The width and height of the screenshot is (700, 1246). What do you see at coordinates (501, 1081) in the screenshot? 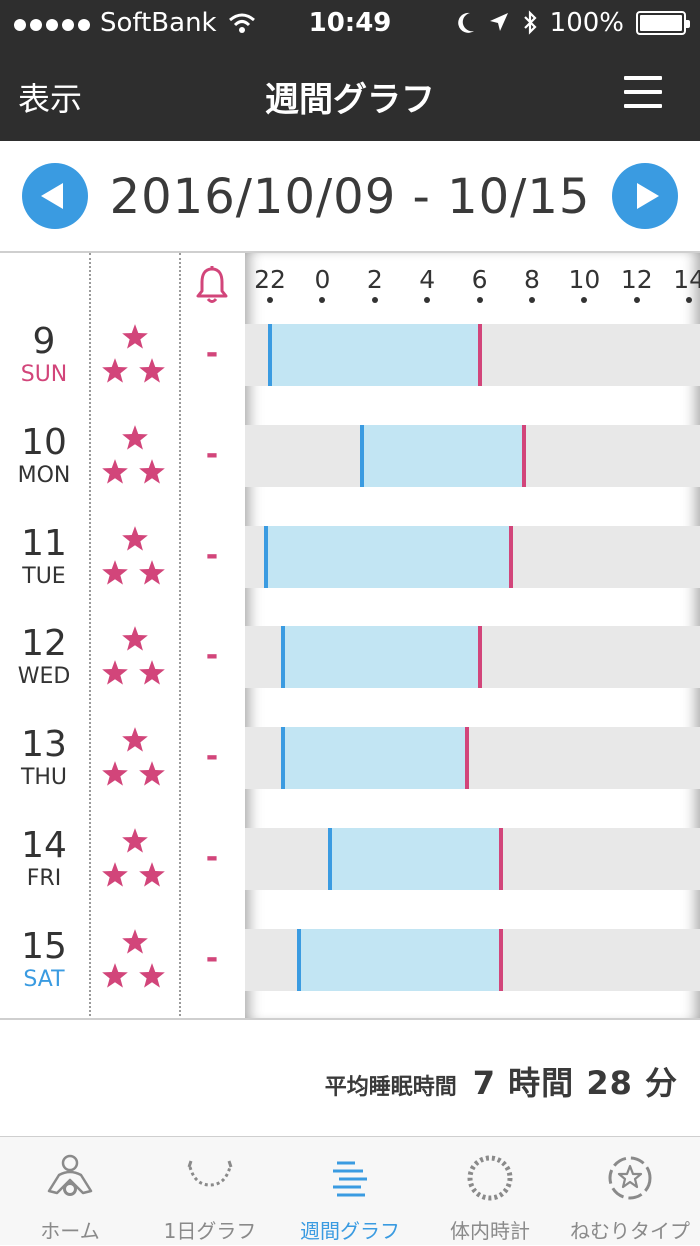
I see `average-sleep: 平均睡眠時間 7 時間 28 分` at bounding box center [501, 1081].